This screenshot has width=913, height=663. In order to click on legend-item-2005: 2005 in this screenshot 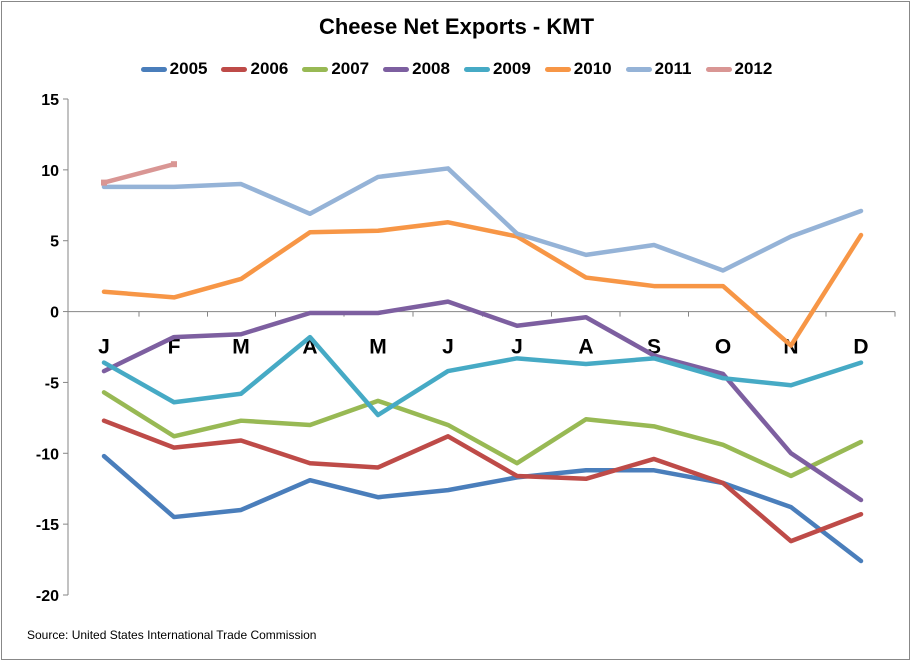, I will do `click(174, 69)`.